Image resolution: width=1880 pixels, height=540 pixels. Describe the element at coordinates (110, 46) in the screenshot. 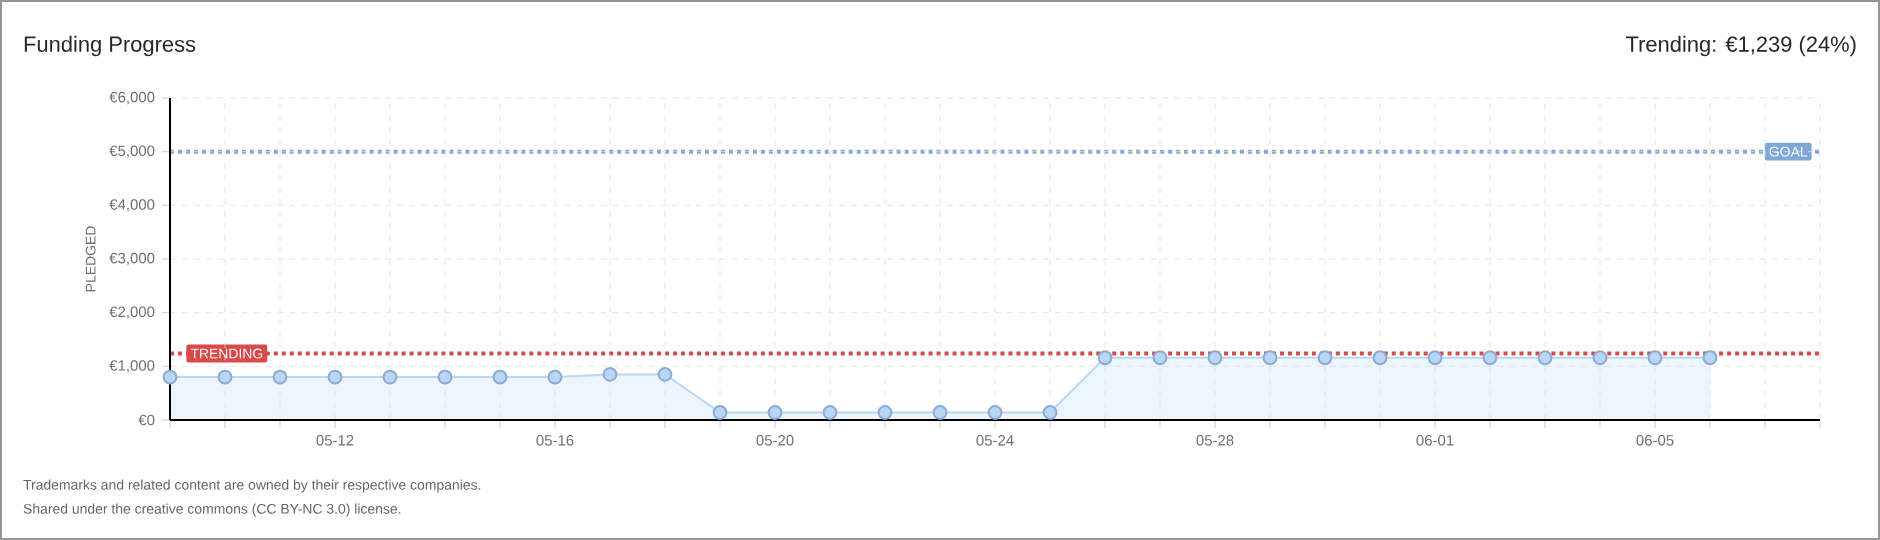

I see `chart-title: Funding Progress` at that location.